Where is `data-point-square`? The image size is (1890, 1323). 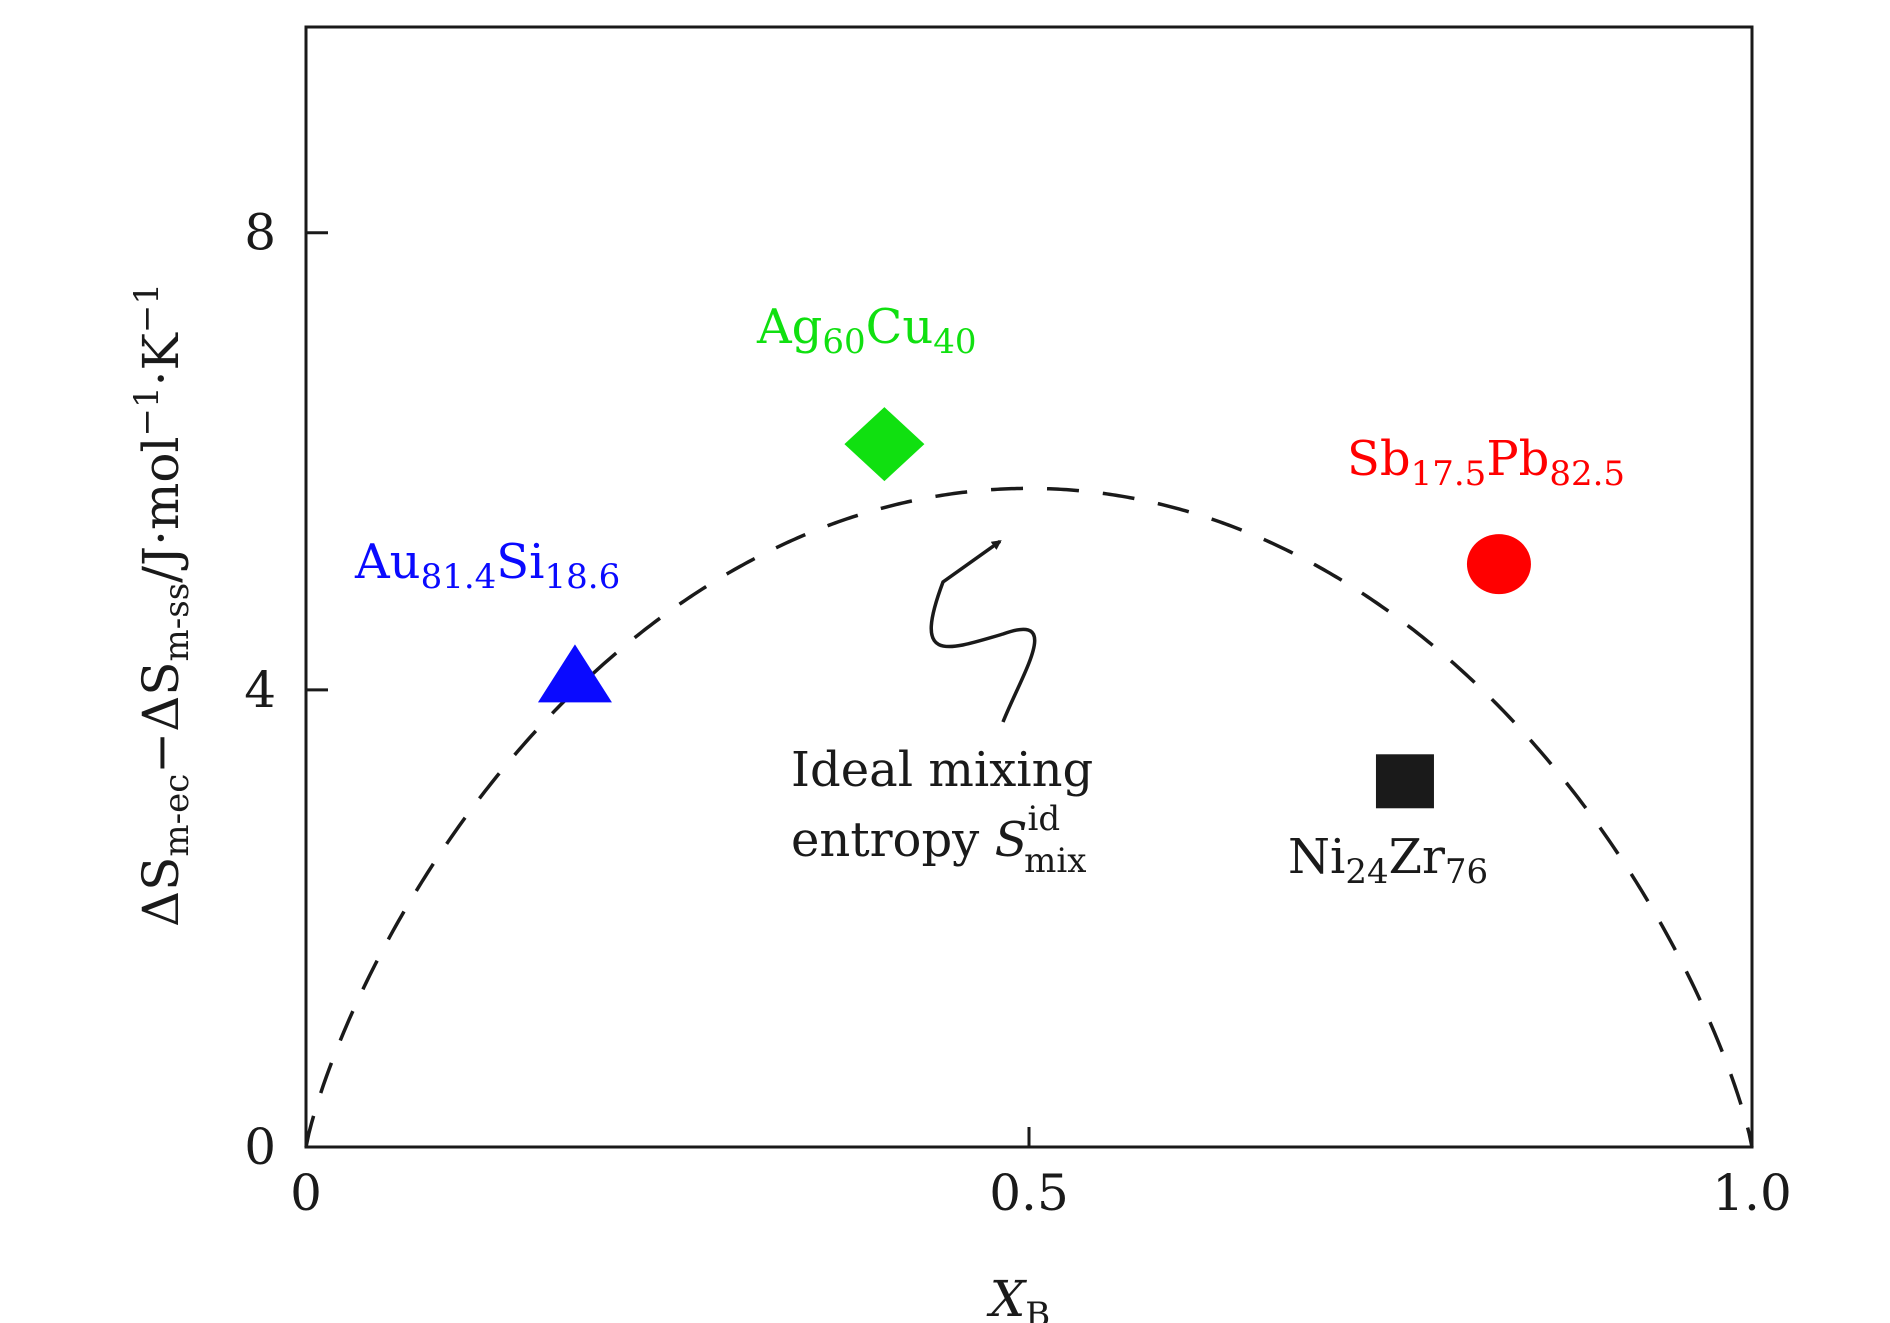
data-point-square is located at coordinates (1404, 781).